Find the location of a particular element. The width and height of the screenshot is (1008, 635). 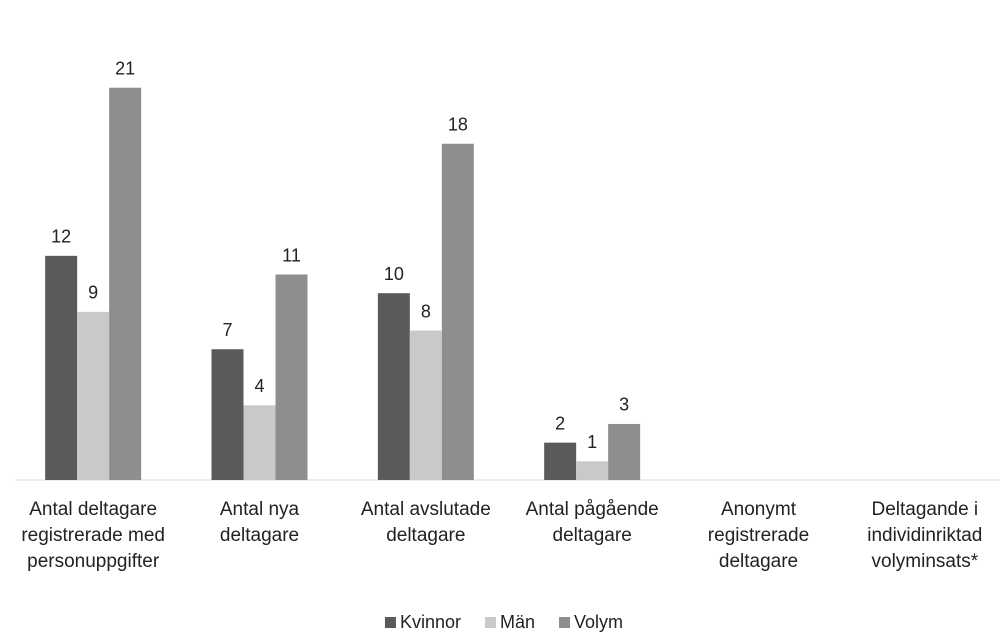

data-label: 4 is located at coordinates (259, 386).